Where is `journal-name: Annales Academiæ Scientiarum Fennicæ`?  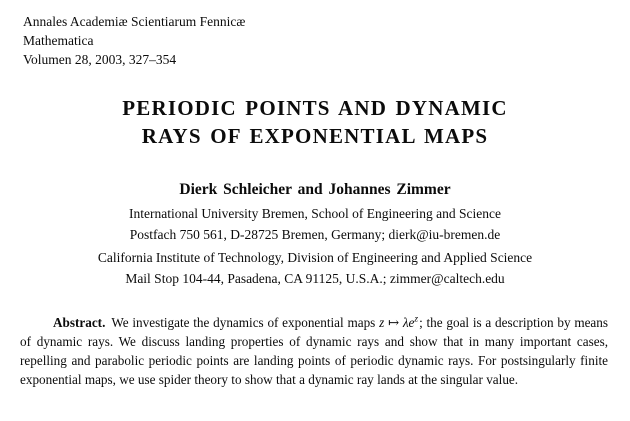
journal-name: Annales Academiæ Scientiarum Fennicæ is located at coordinates (134, 21).